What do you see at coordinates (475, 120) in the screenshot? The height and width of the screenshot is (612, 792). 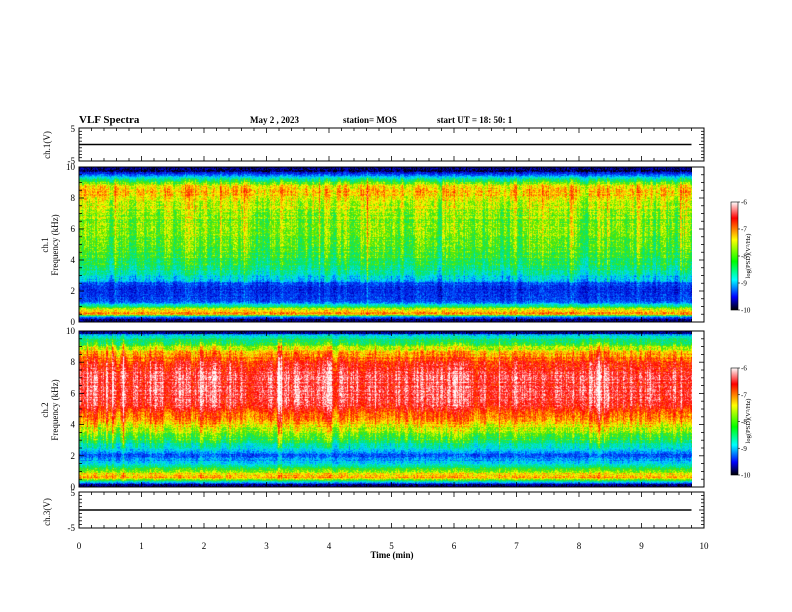 I see `start-time-label: start UT = 18: 50: 1` at bounding box center [475, 120].